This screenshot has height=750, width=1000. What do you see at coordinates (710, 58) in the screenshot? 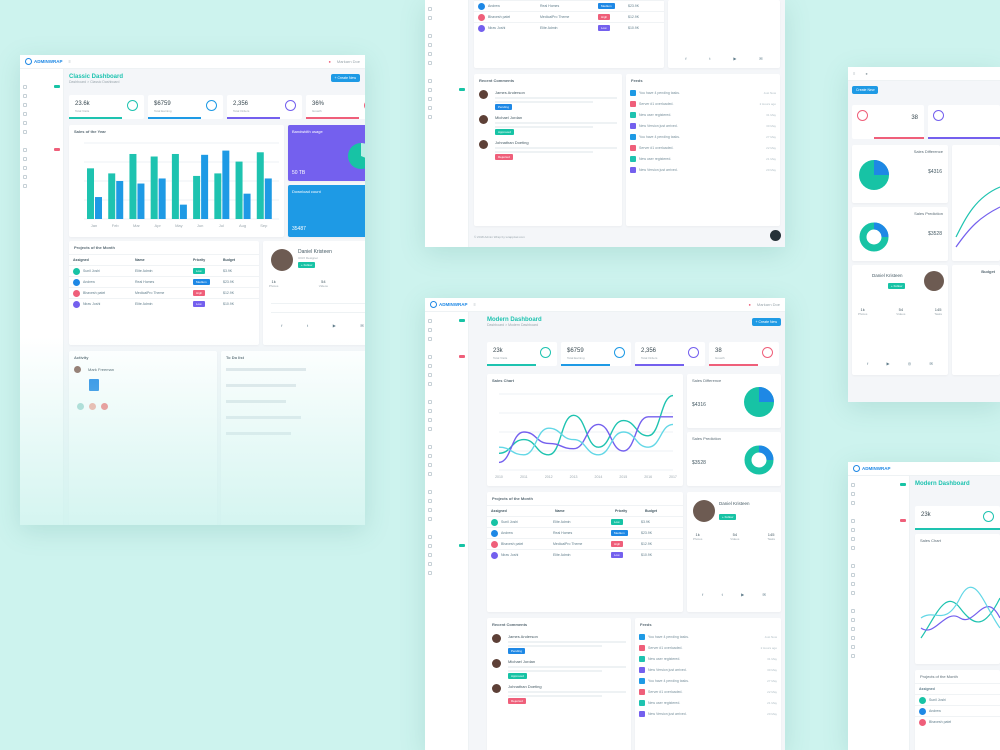
I see `twitter-icon: t` at bounding box center [710, 58].